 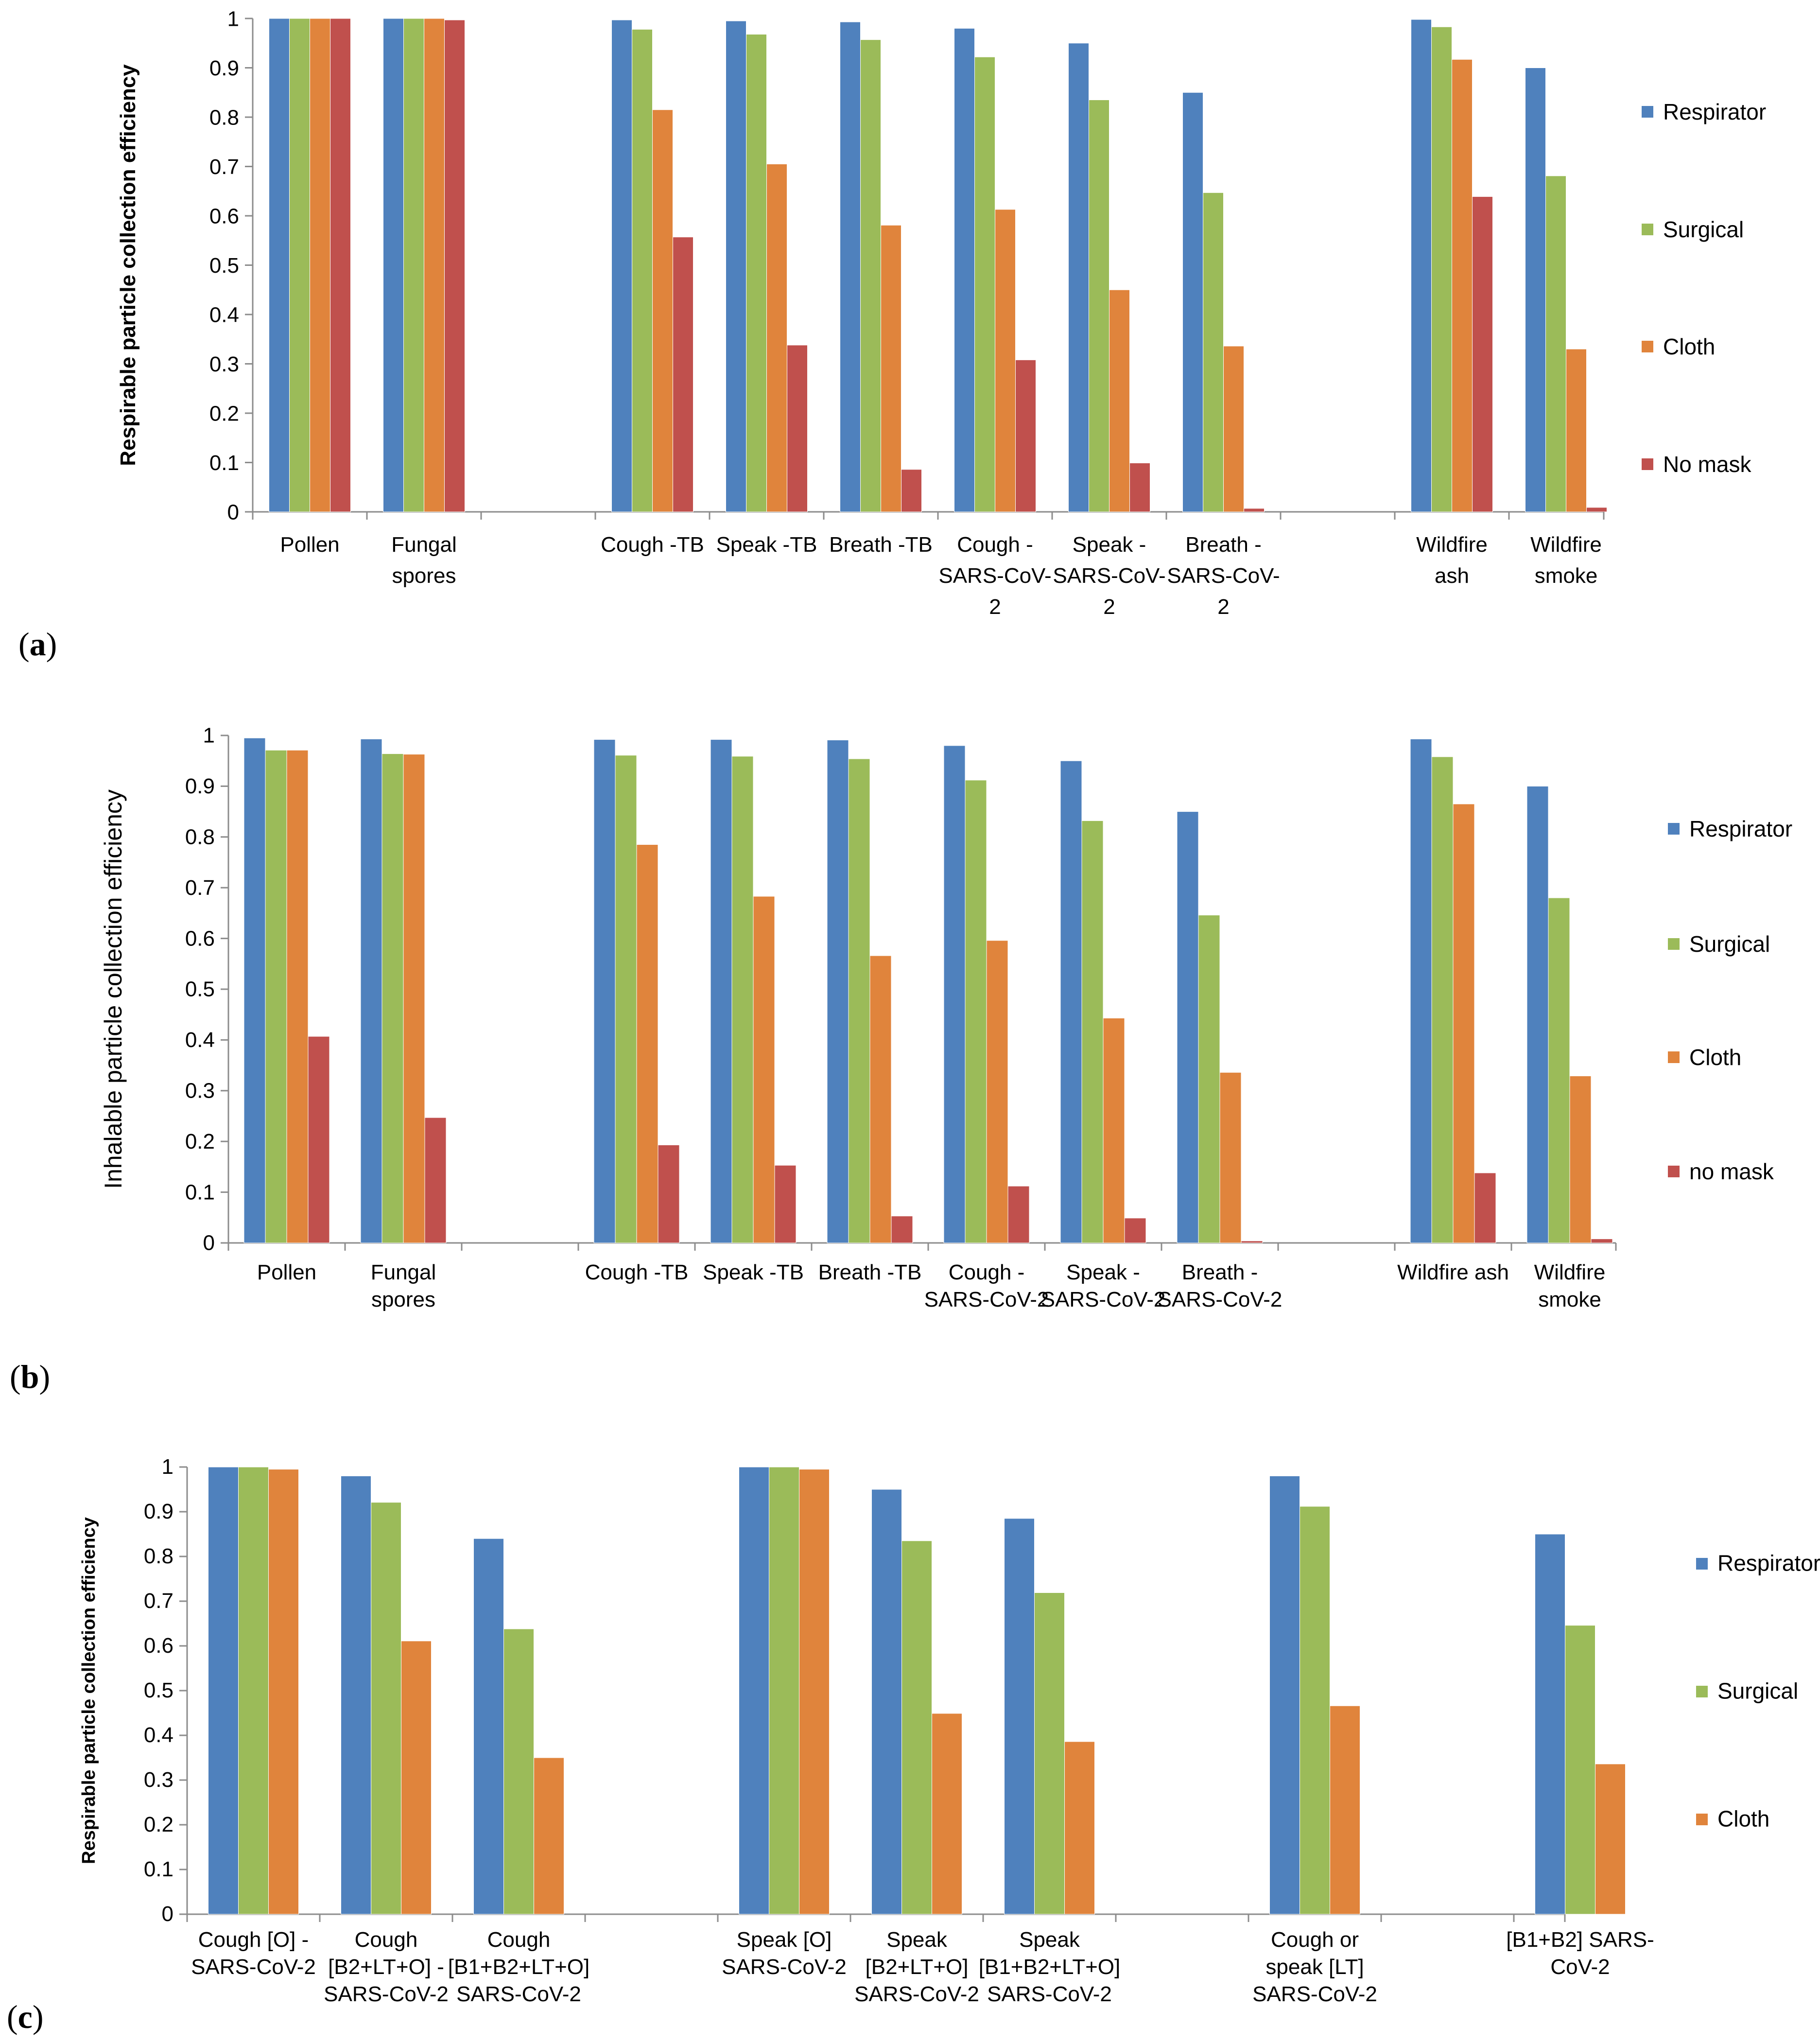 What do you see at coordinates (838, 991) in the screenshot?
I see `bar-respirator-breath-tb` at bounding box center [838, 991].